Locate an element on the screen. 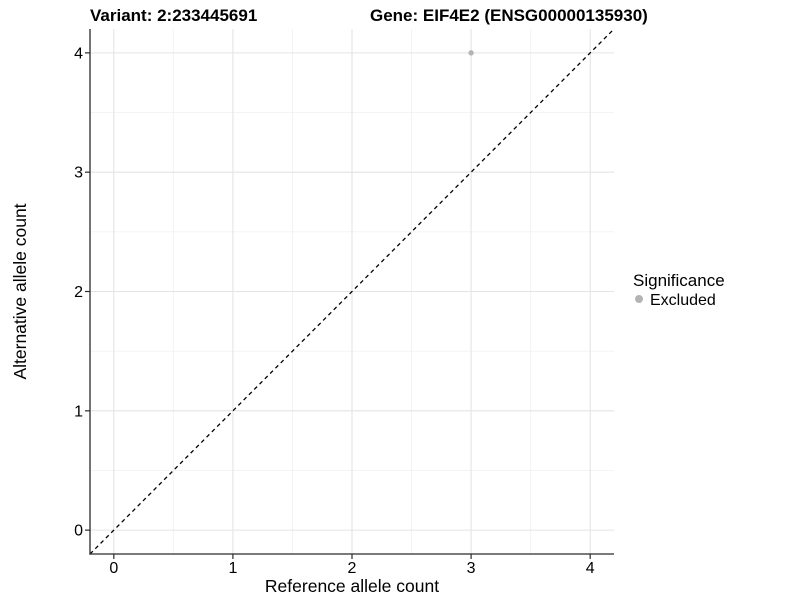 This screenshot has height=600, width=800. x-tick-label: 1 is located at coordinates (232, 568).